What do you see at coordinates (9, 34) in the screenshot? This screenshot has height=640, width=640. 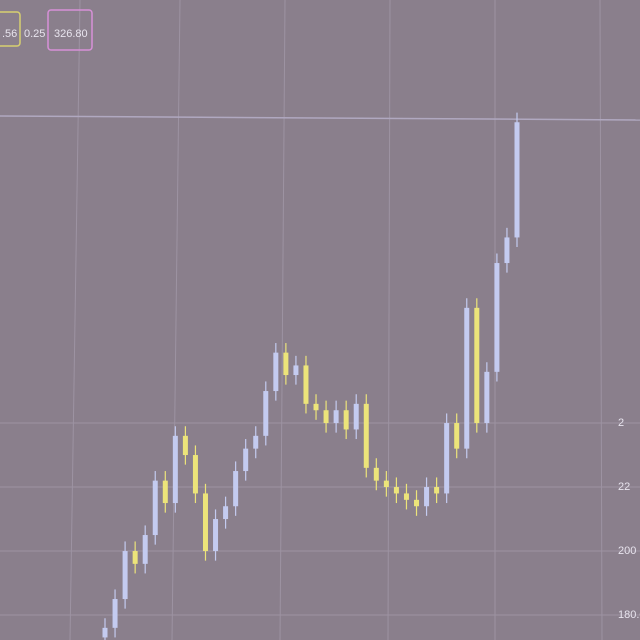 I see `header-value: .56` at bounding box center [9, 34].